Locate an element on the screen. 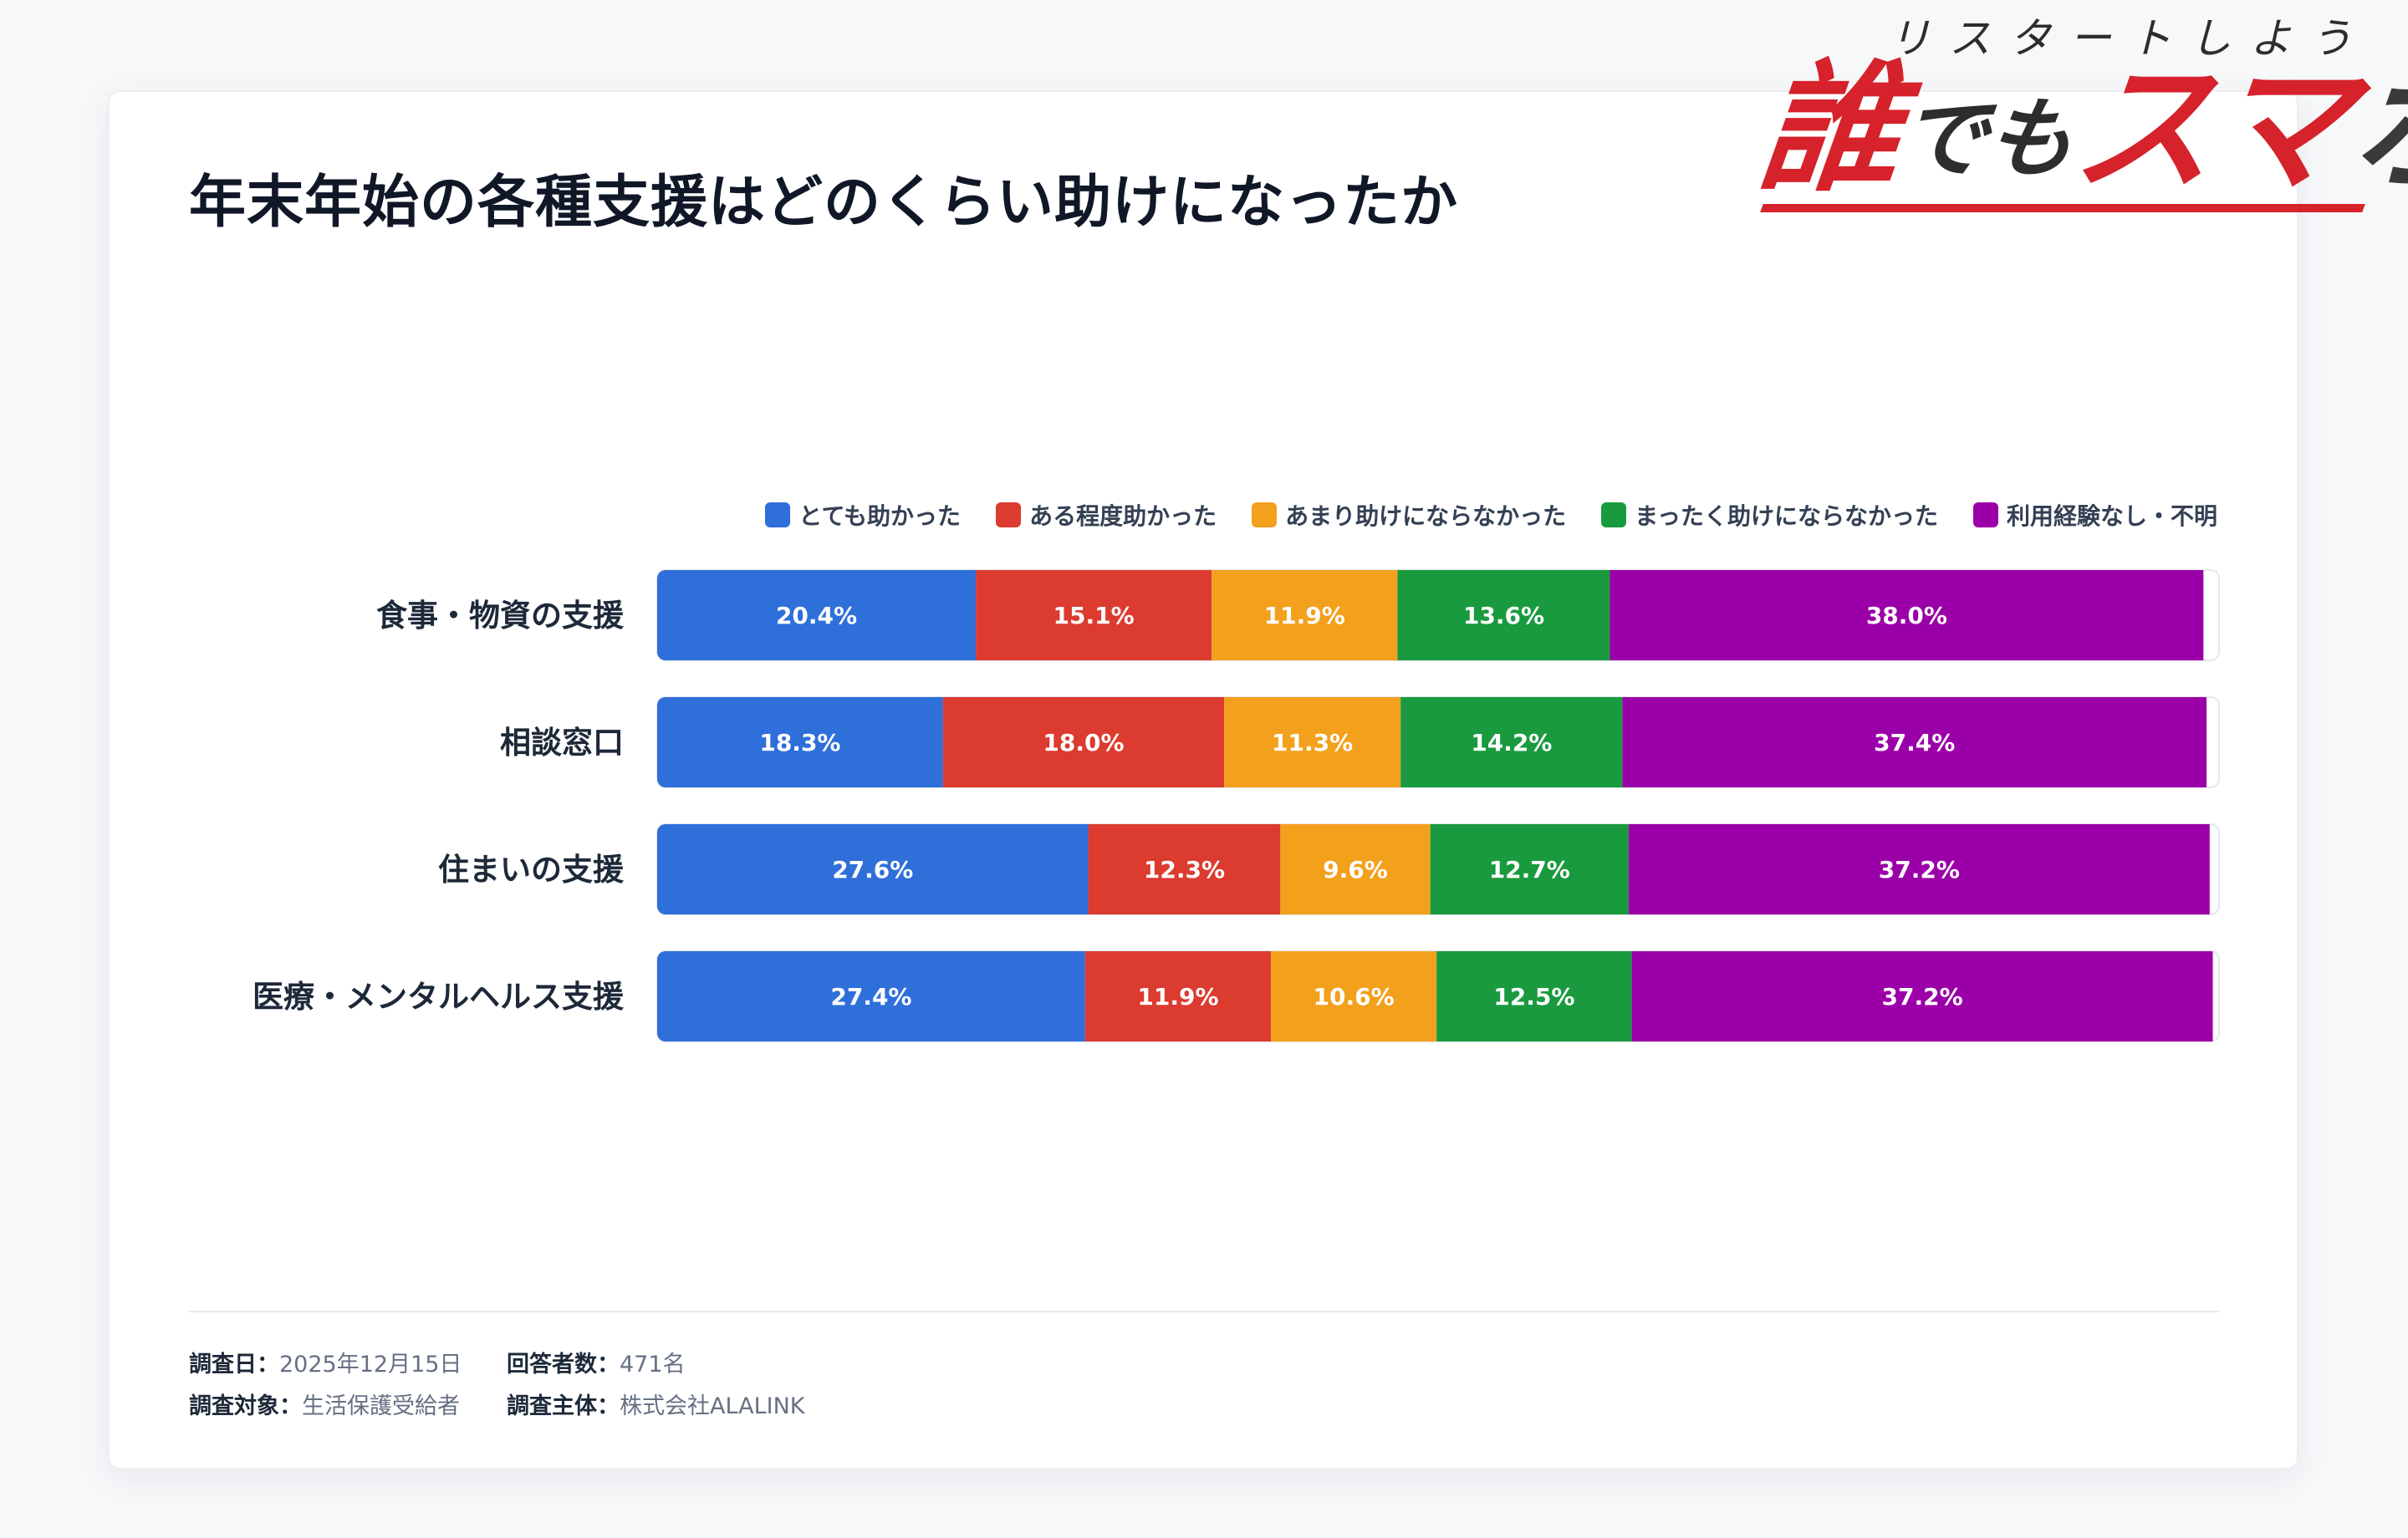  data-label: 20.4% is located at coordinates (817, 615).